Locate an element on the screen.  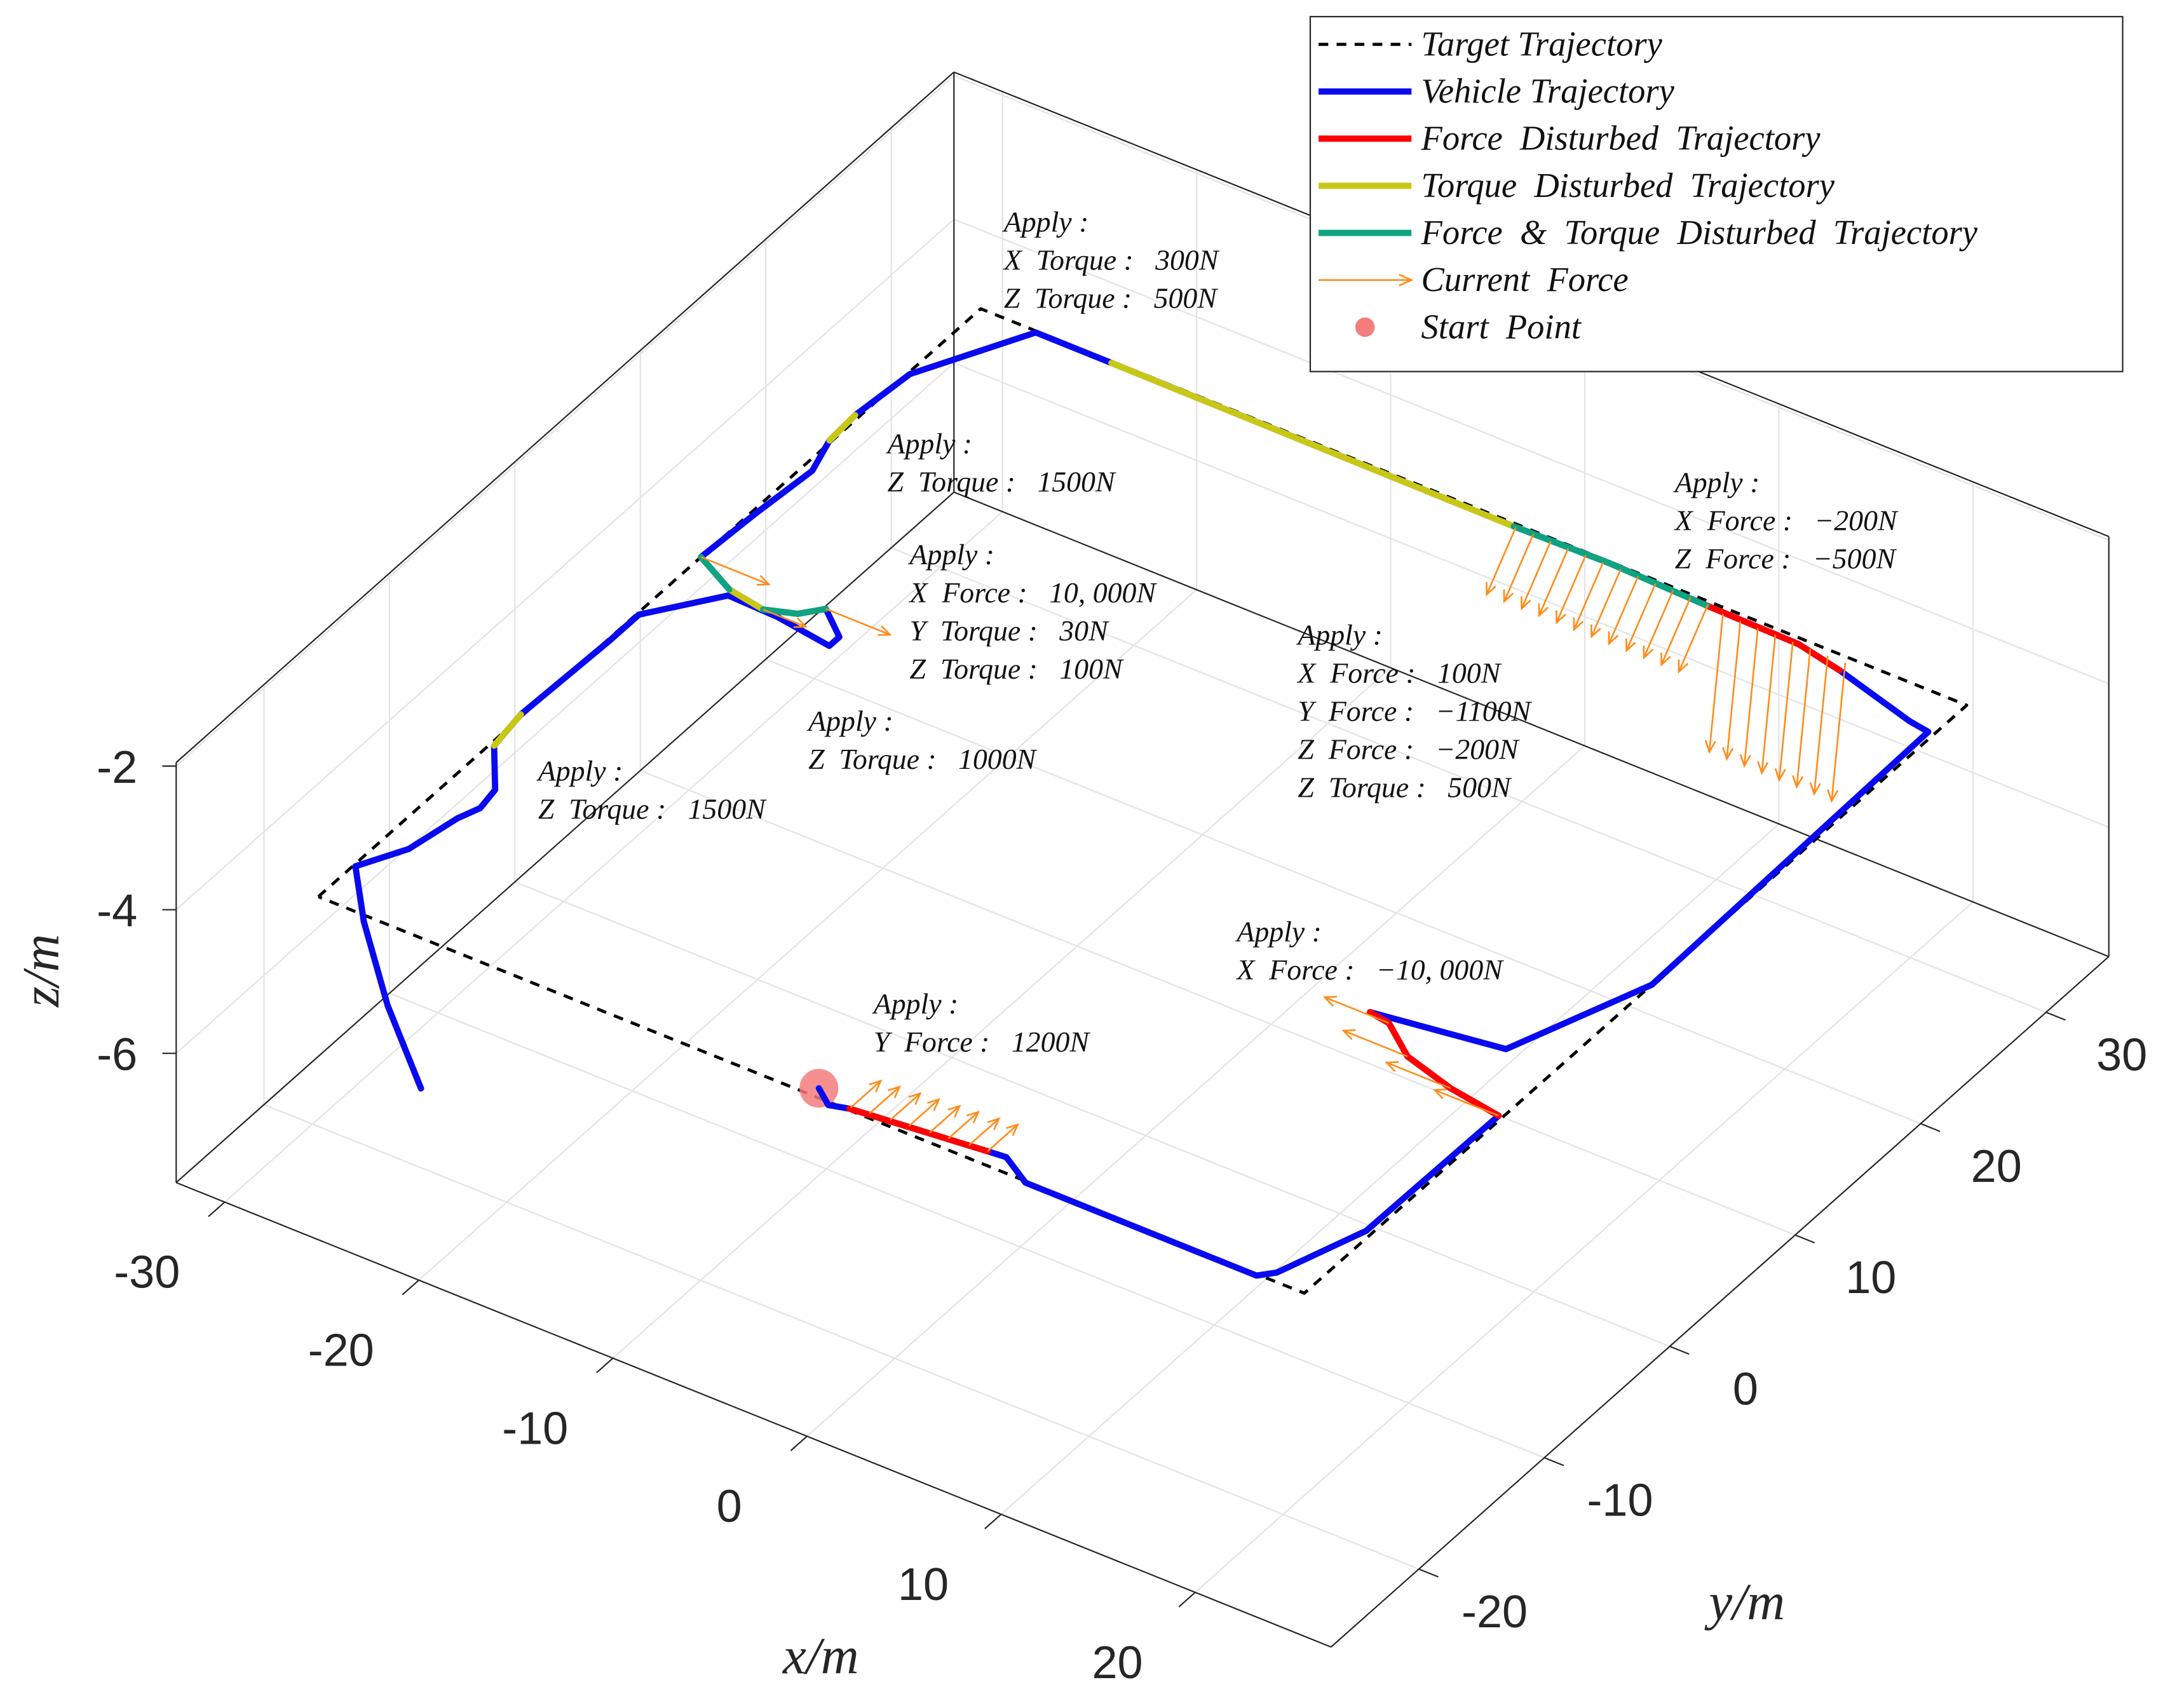
annotation: X Torque : 300N is located at coordinates (1111, 259).